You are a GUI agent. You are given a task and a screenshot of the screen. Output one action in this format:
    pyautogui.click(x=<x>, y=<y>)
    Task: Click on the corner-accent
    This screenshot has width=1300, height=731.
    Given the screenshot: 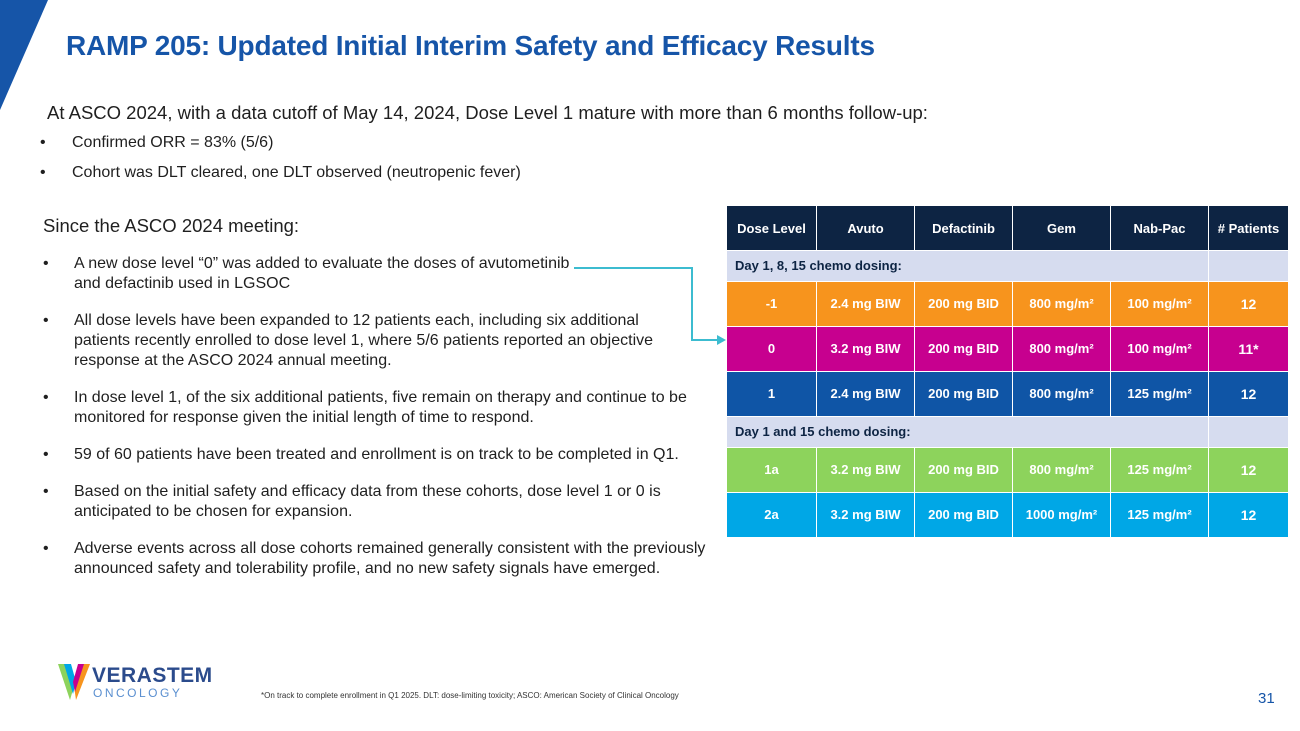 What is the action you would take?
    pyautogui.click(x=24, y=55)
    